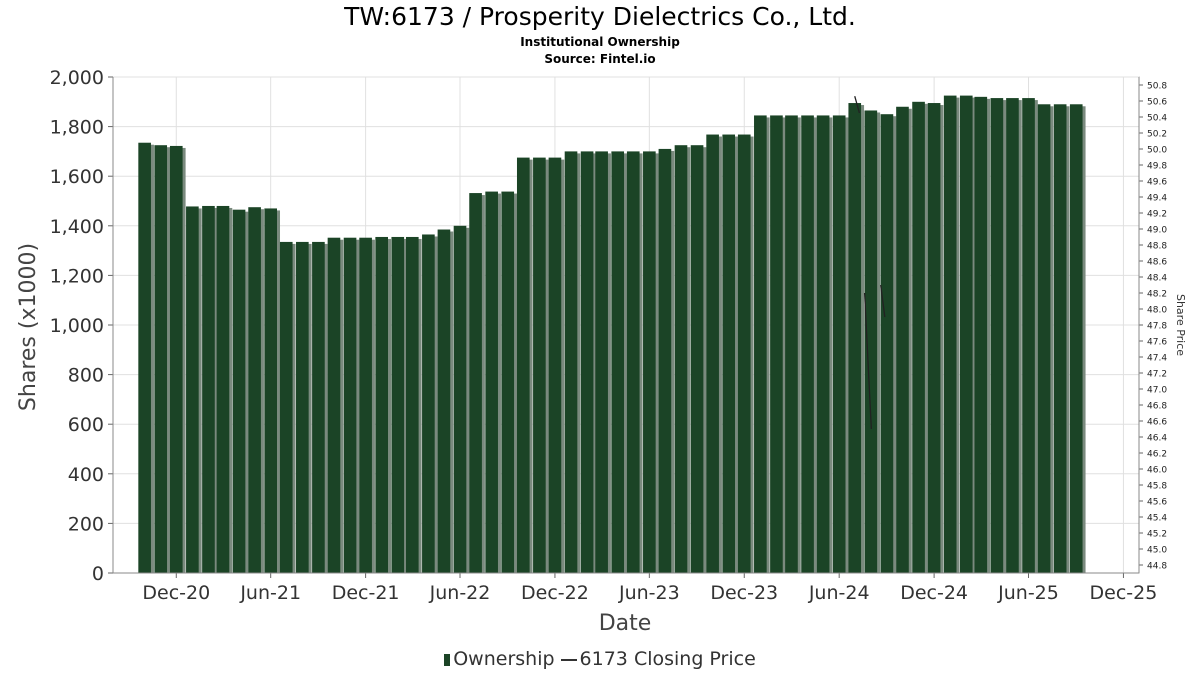 This screenshot has width=1200, height=675. Describe the element at coordinates (1157, 119) in the screenshot. I see `y2-tick-label: 50.4` at that location.